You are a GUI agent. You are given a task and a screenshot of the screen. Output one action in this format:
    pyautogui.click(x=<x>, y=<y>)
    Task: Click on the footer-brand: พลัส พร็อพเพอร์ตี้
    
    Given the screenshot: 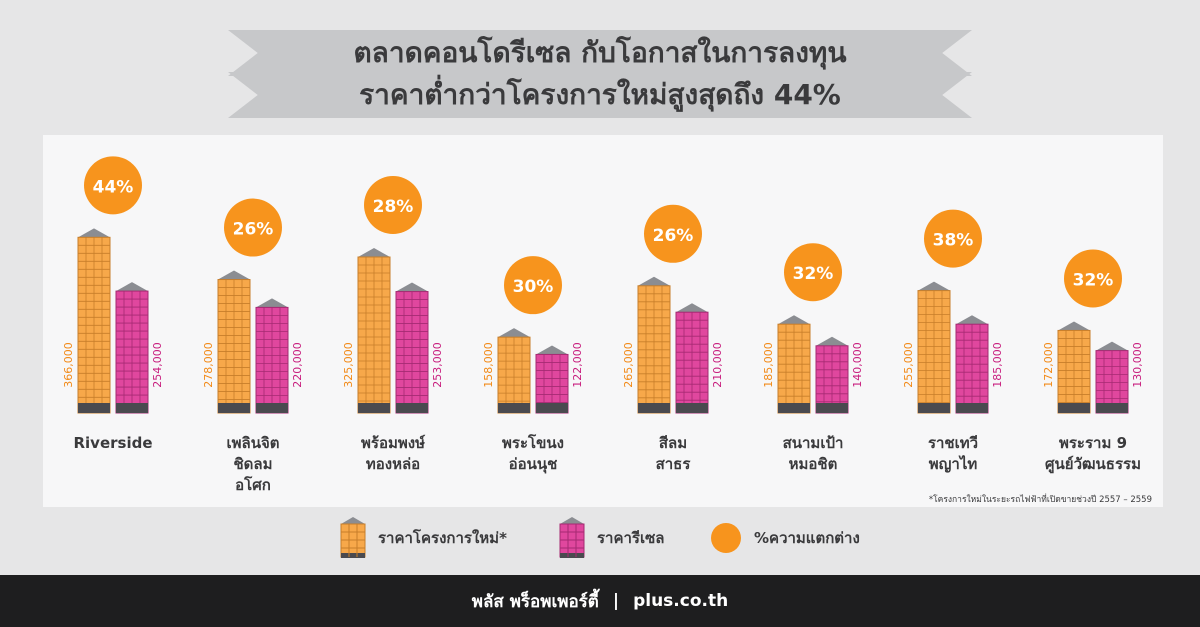 What is the action you would take?
    pyautogui.click(x=535, y=601)
    